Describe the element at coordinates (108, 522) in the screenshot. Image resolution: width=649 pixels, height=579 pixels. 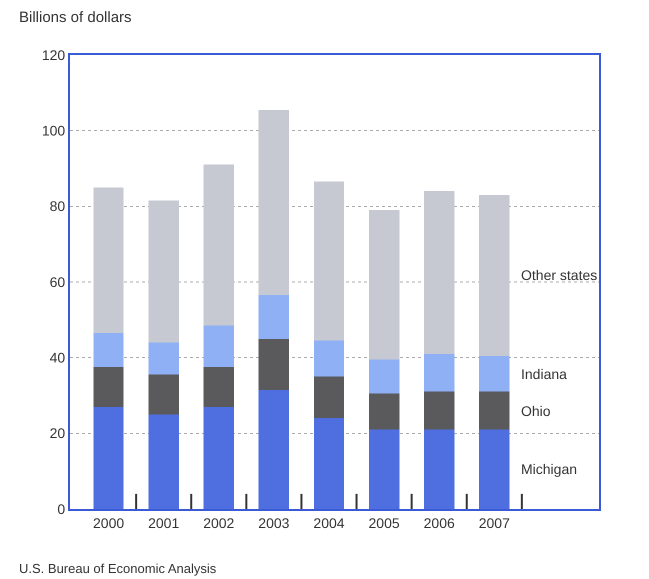
I see `x-tick-label: 2000` at that location.